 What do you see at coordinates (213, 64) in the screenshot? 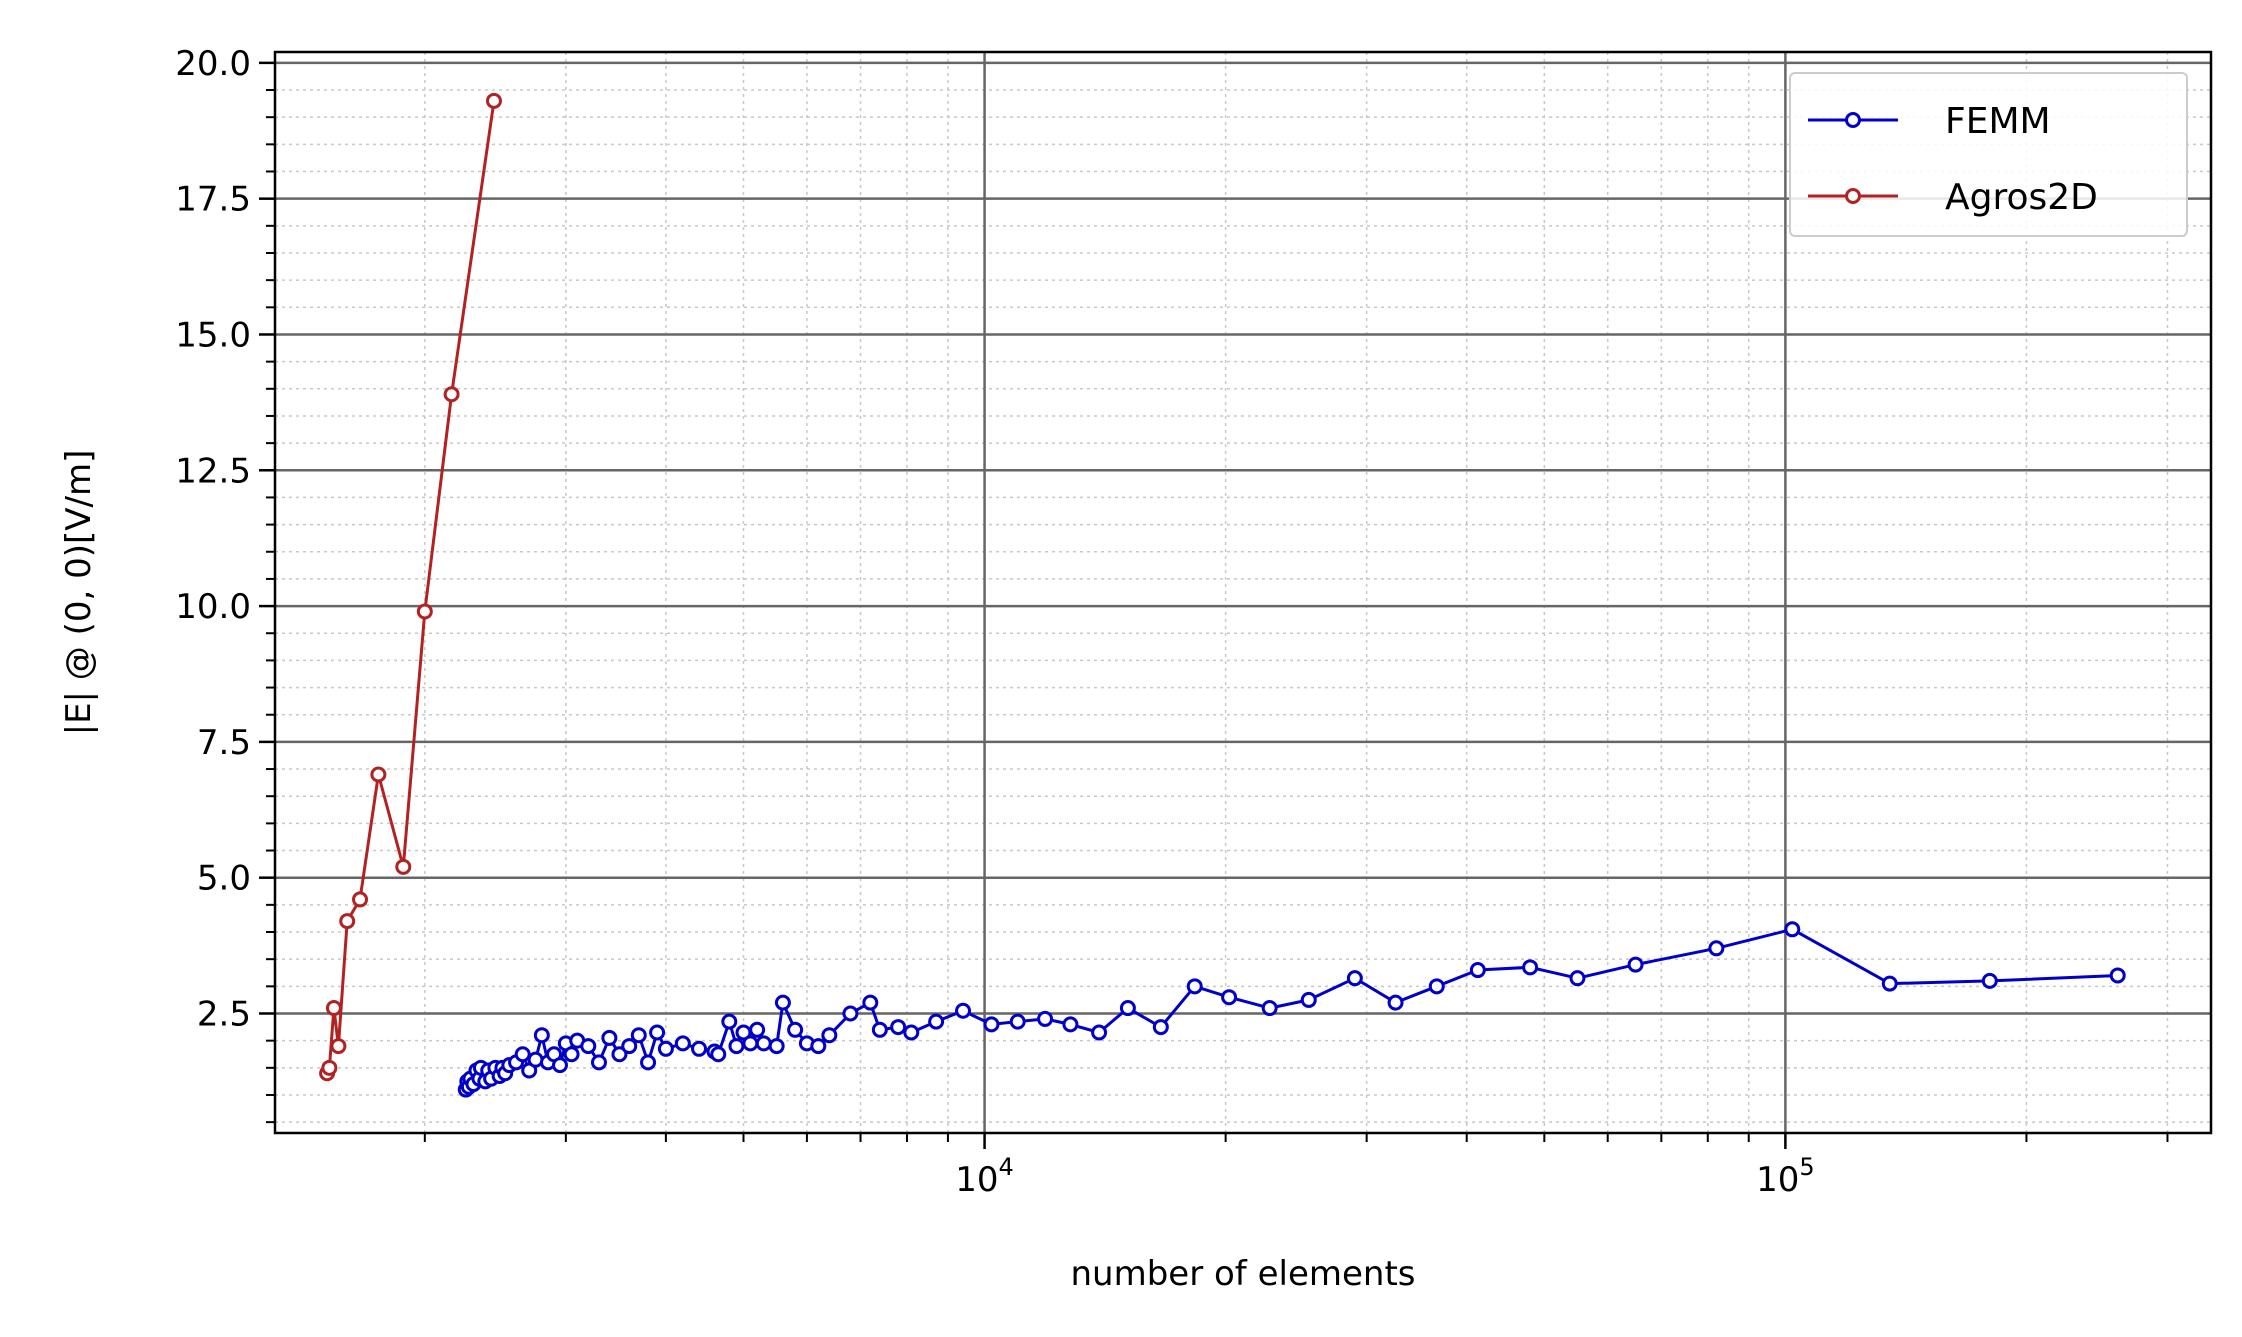
I see `y-tick-label: 20.0` at bounding box center [213, 64].